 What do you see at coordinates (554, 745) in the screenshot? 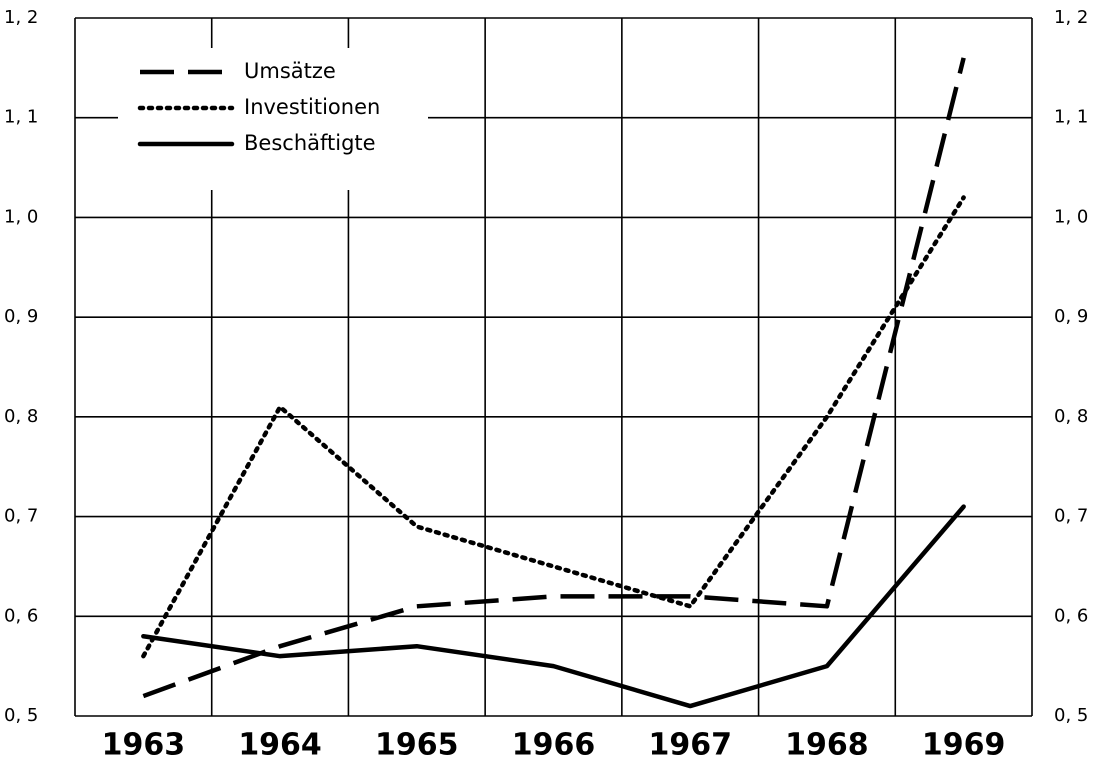
I see `x-tick-label: 1966` at bounding box center [554, 745].